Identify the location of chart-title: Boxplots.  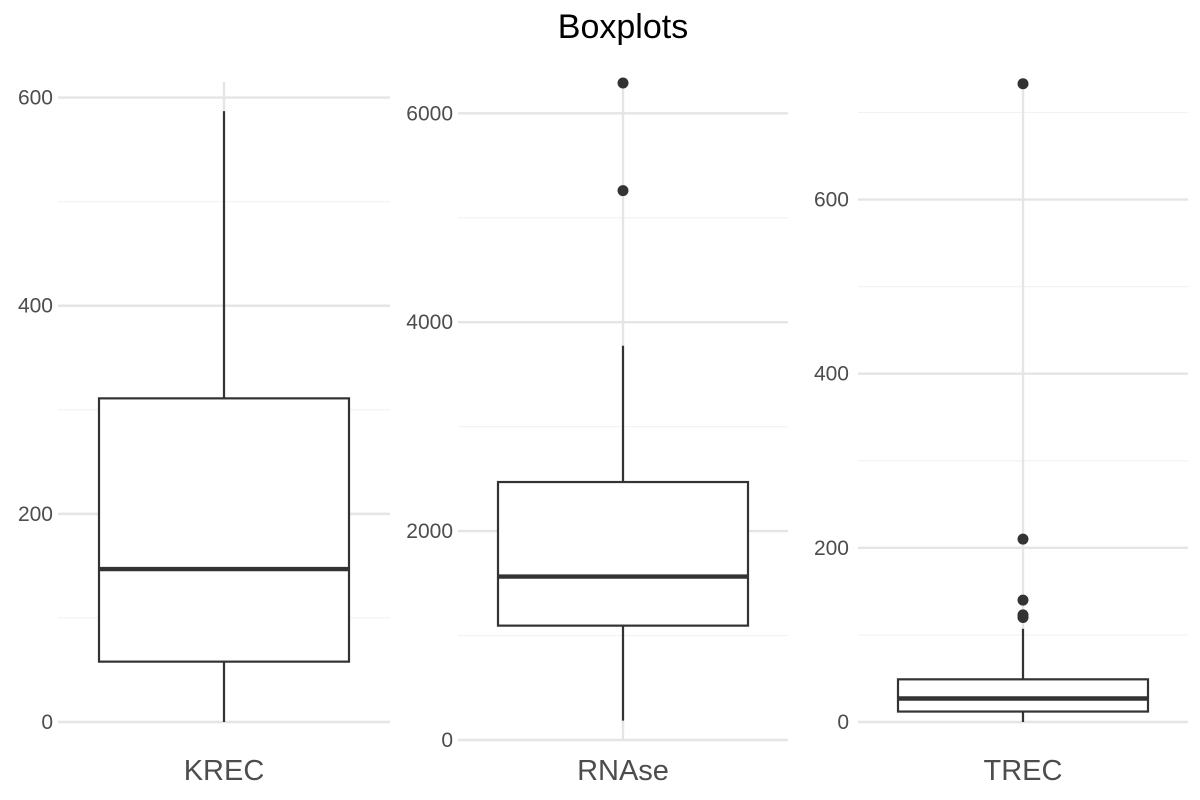
(623, 27).